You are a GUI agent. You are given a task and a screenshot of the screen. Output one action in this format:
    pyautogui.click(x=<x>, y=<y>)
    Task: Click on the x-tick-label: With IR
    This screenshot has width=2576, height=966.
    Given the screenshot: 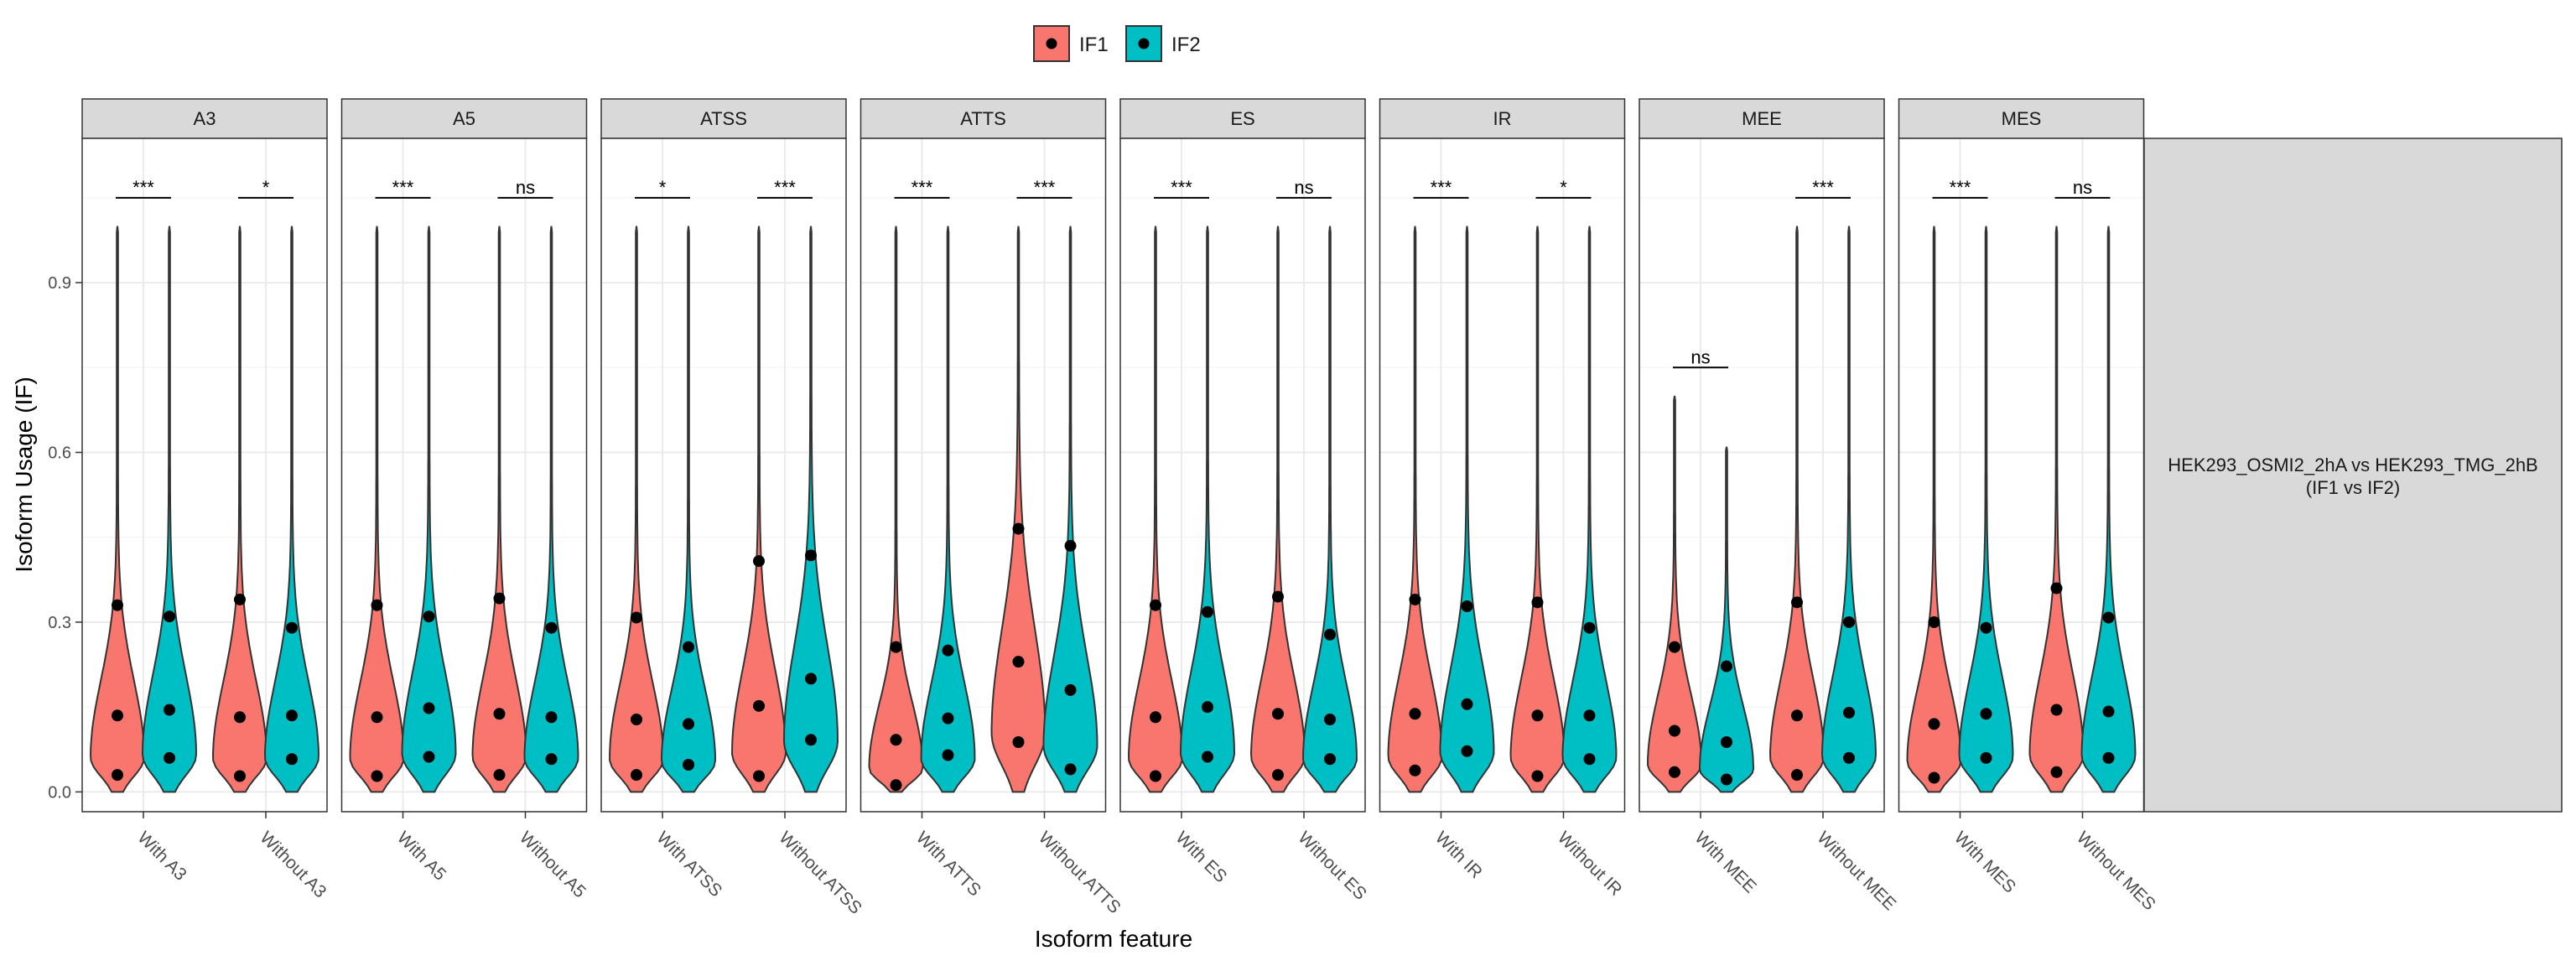 What is the action you would take?
    pyautogui.click(x=1458, y=855)
    